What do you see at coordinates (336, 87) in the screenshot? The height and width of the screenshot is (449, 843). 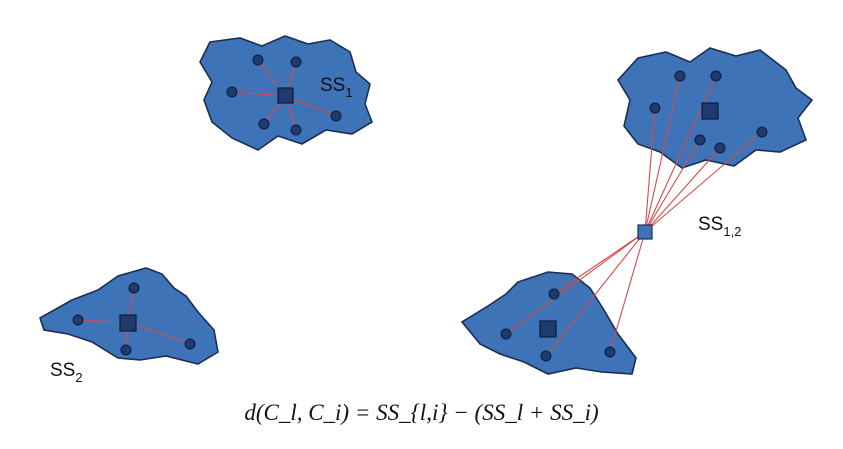 I see `label-ss1: SS1` at bounding box center [336, 87].